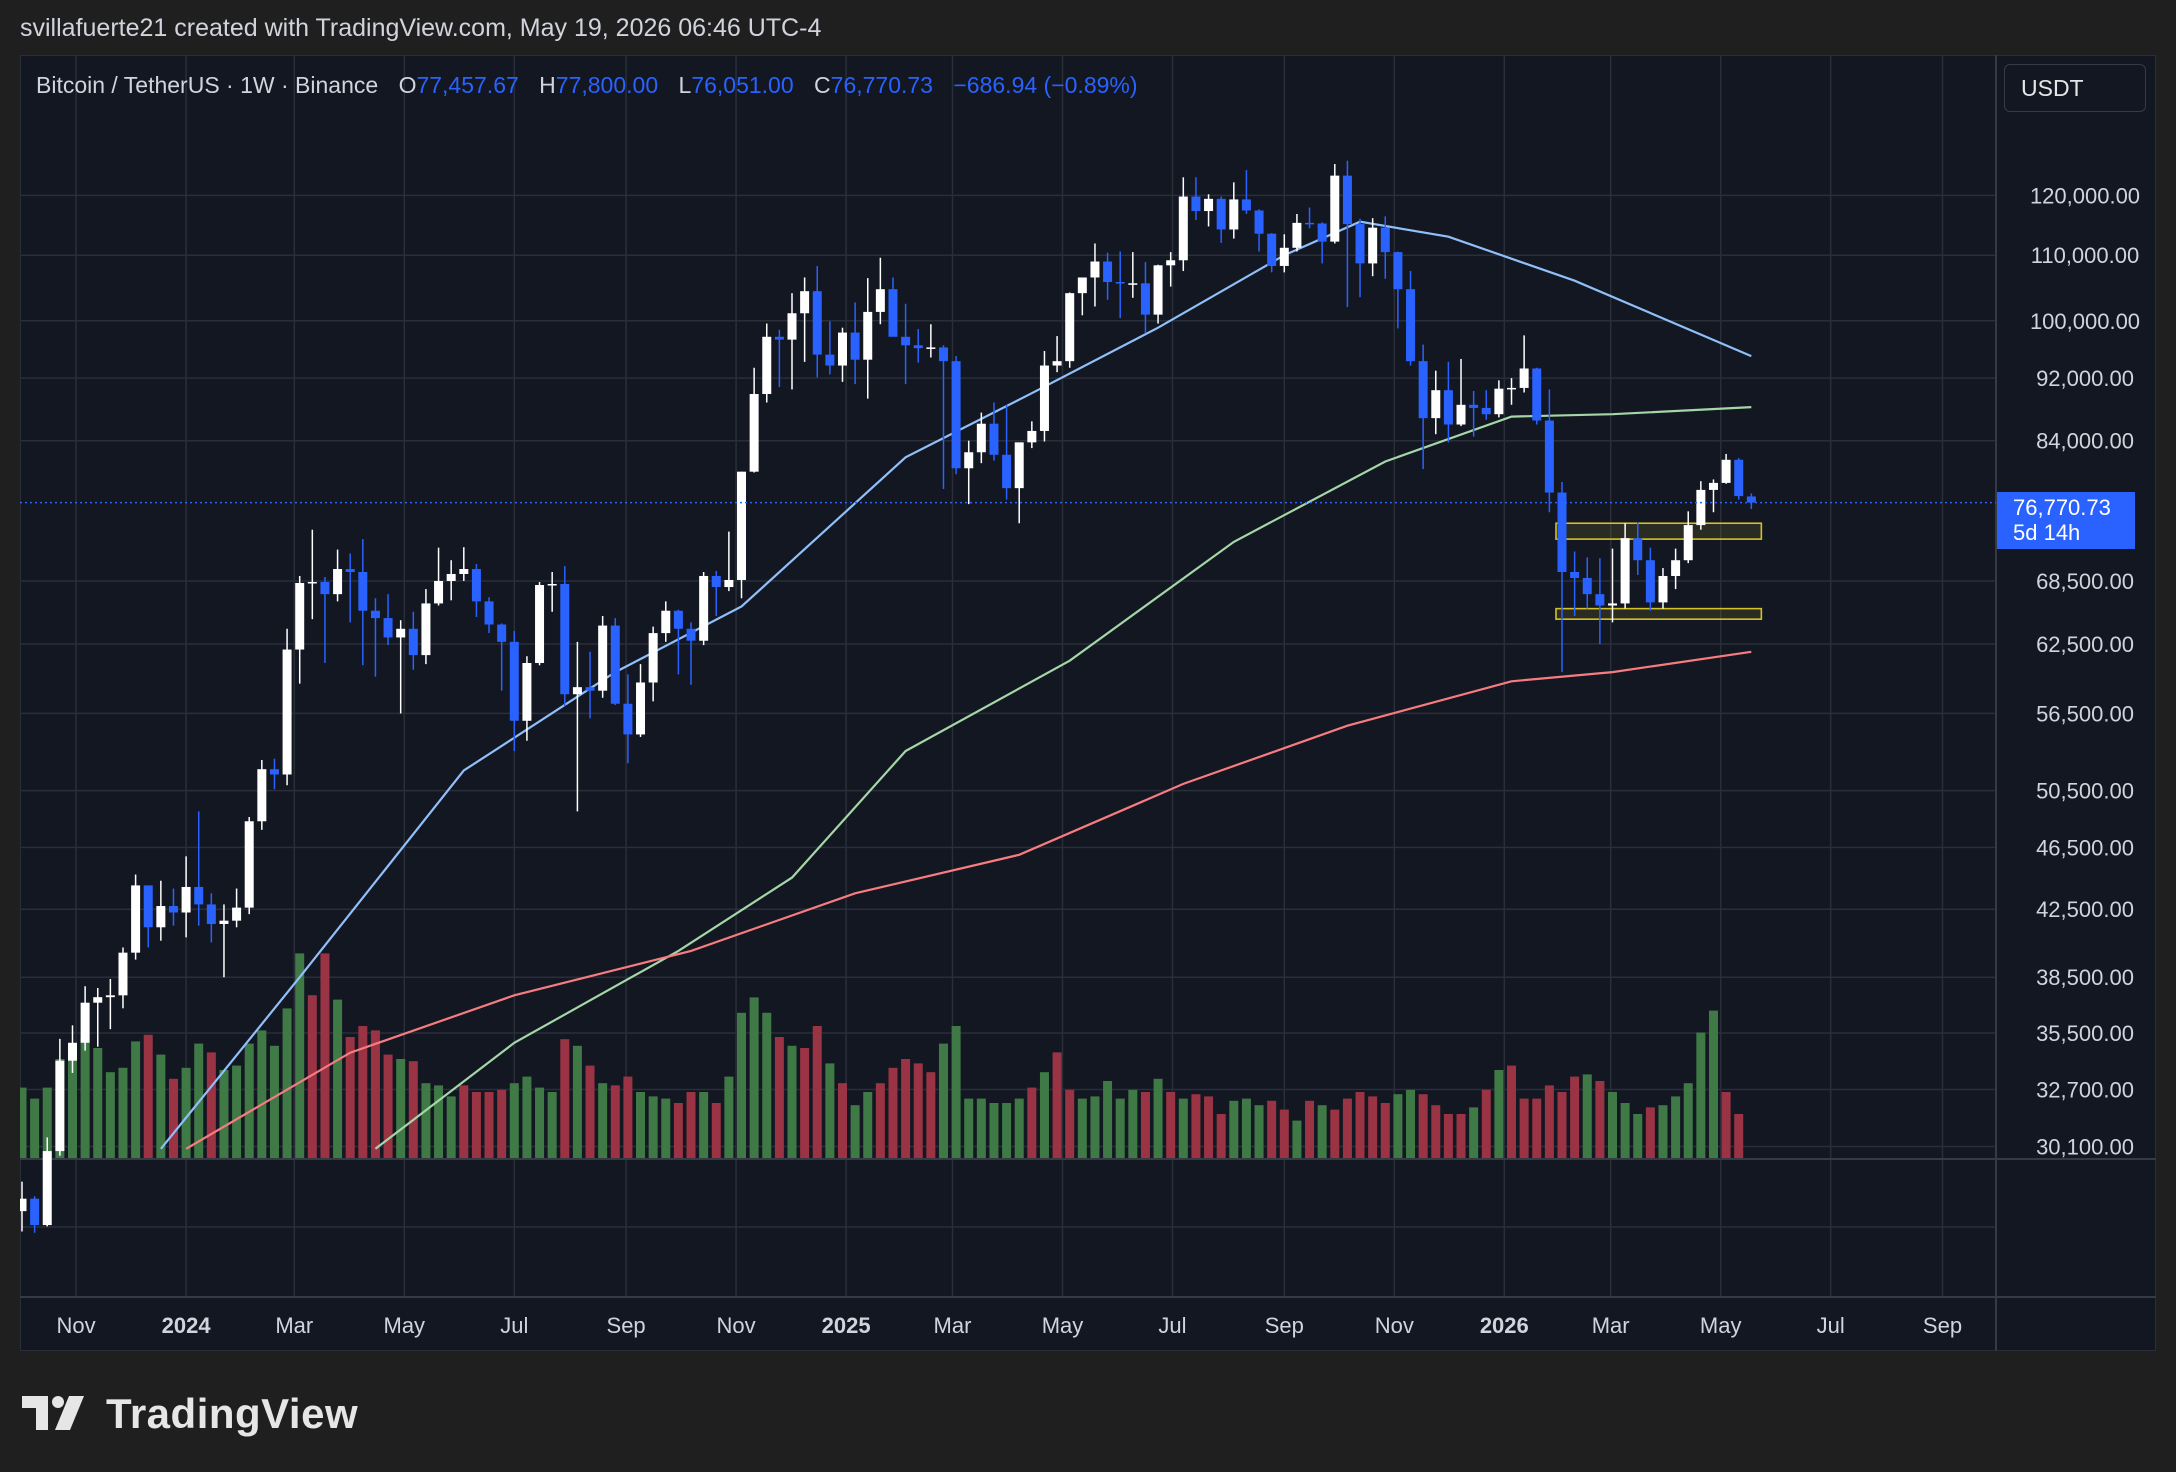 This screenshot has width=2176, height=1472. I want to click on close-label: C, so click(822, 85).